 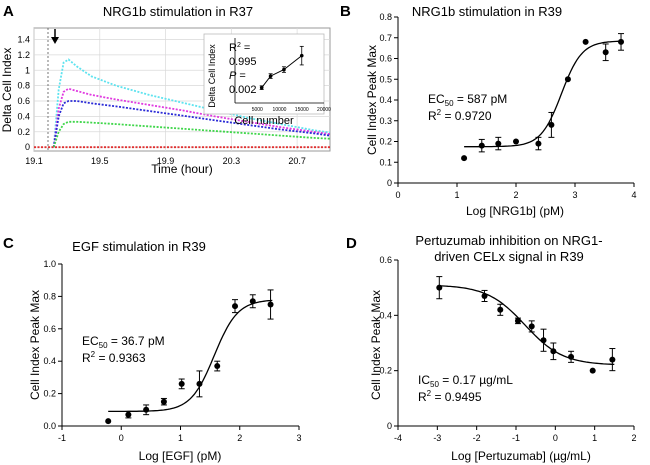 I want to click on panel-a-series, so click(x=182, y=103).